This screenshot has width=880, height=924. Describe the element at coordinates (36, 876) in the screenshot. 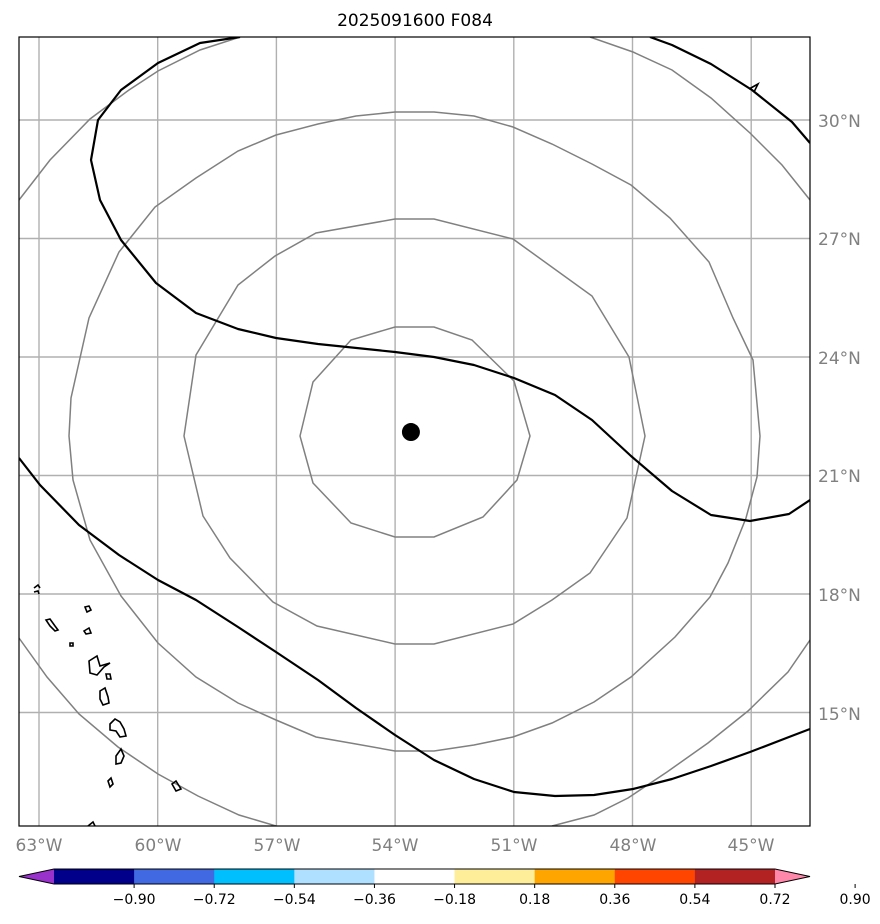

I see `colorbar-extend-low` at that location.